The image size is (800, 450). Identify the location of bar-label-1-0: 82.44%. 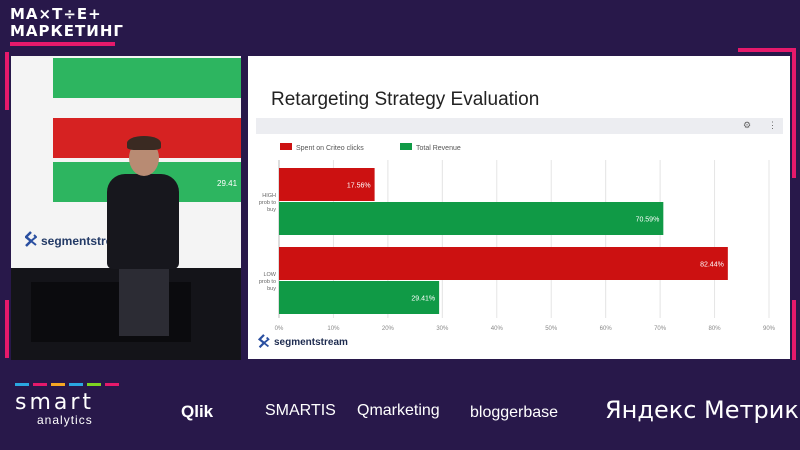
(712, 265).